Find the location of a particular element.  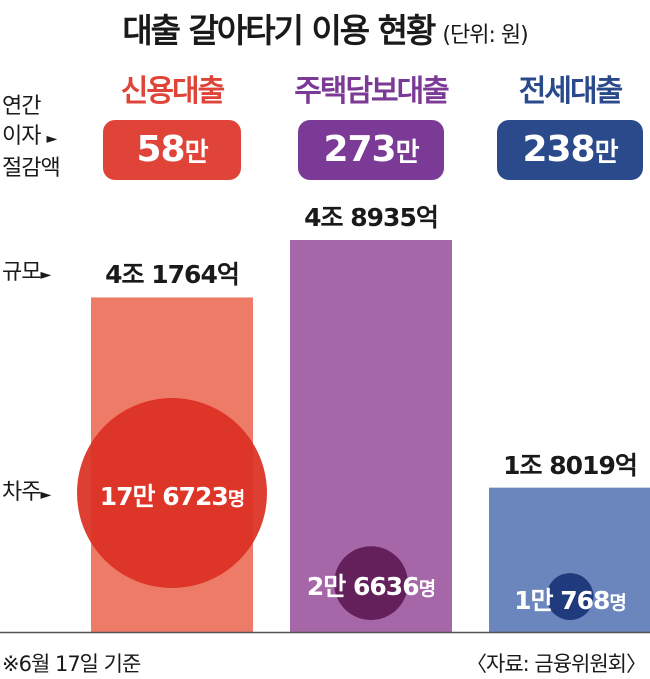

borrowers-num-jeonse: 1만 768 is located at coordinates (562, 600).